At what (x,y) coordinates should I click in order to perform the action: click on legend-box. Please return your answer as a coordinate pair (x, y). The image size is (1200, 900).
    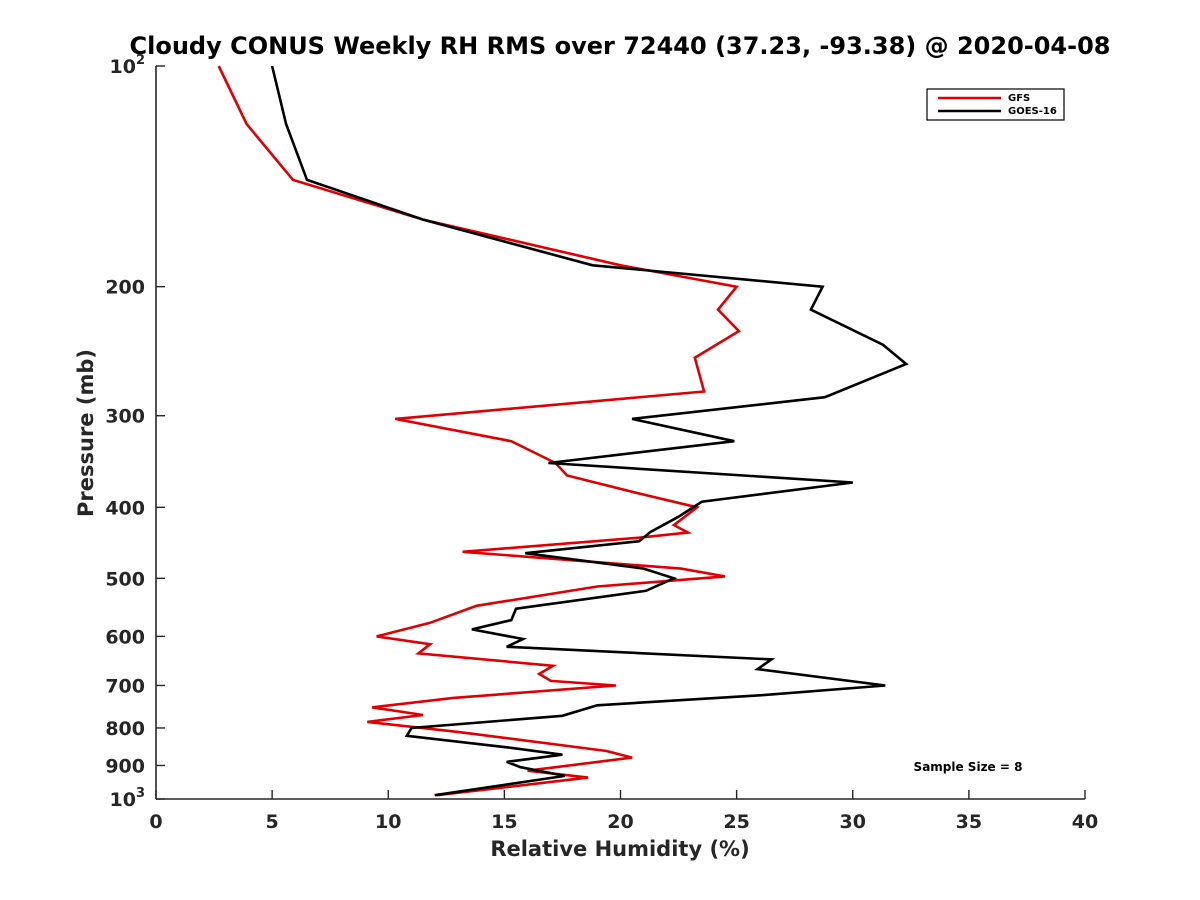
    Looking at the image, I should click on (995, 104).